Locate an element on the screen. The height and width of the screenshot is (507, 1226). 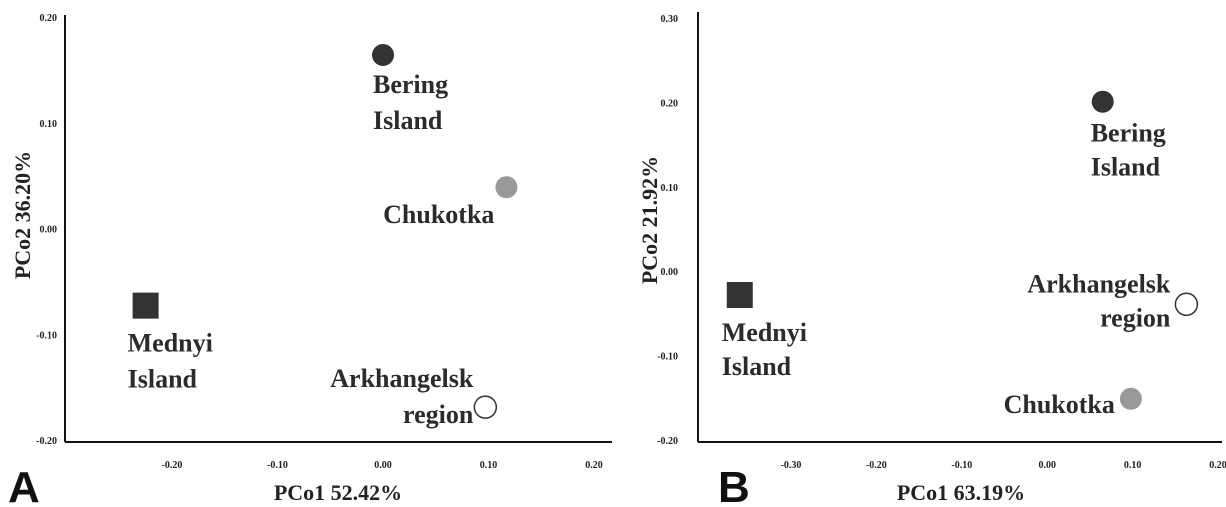
y-axis-title: PCo2 21.92% is located at coordinates (649, 220).